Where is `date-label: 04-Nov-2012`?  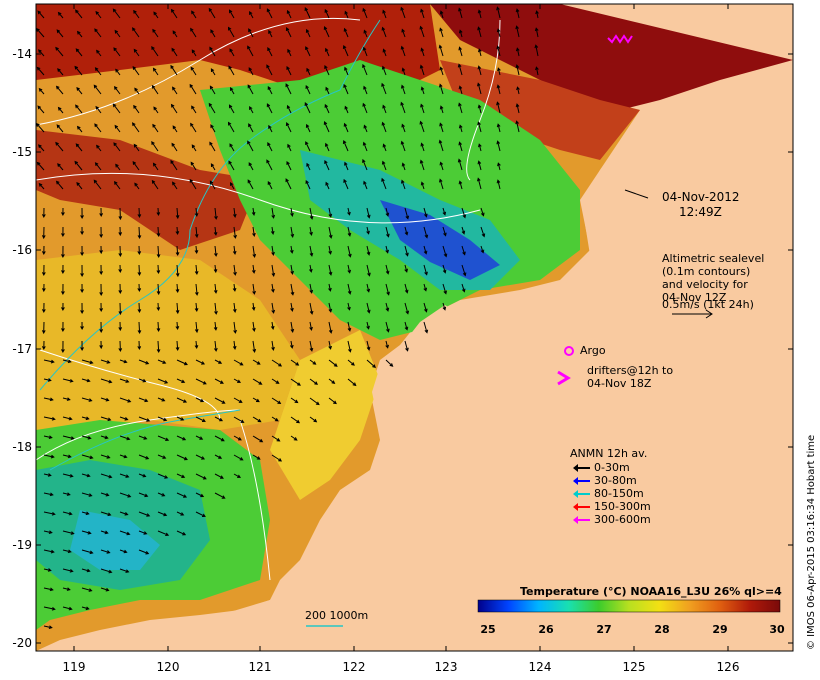 date-label: 04-Nov-2012 is located at coordinates (701, 197).